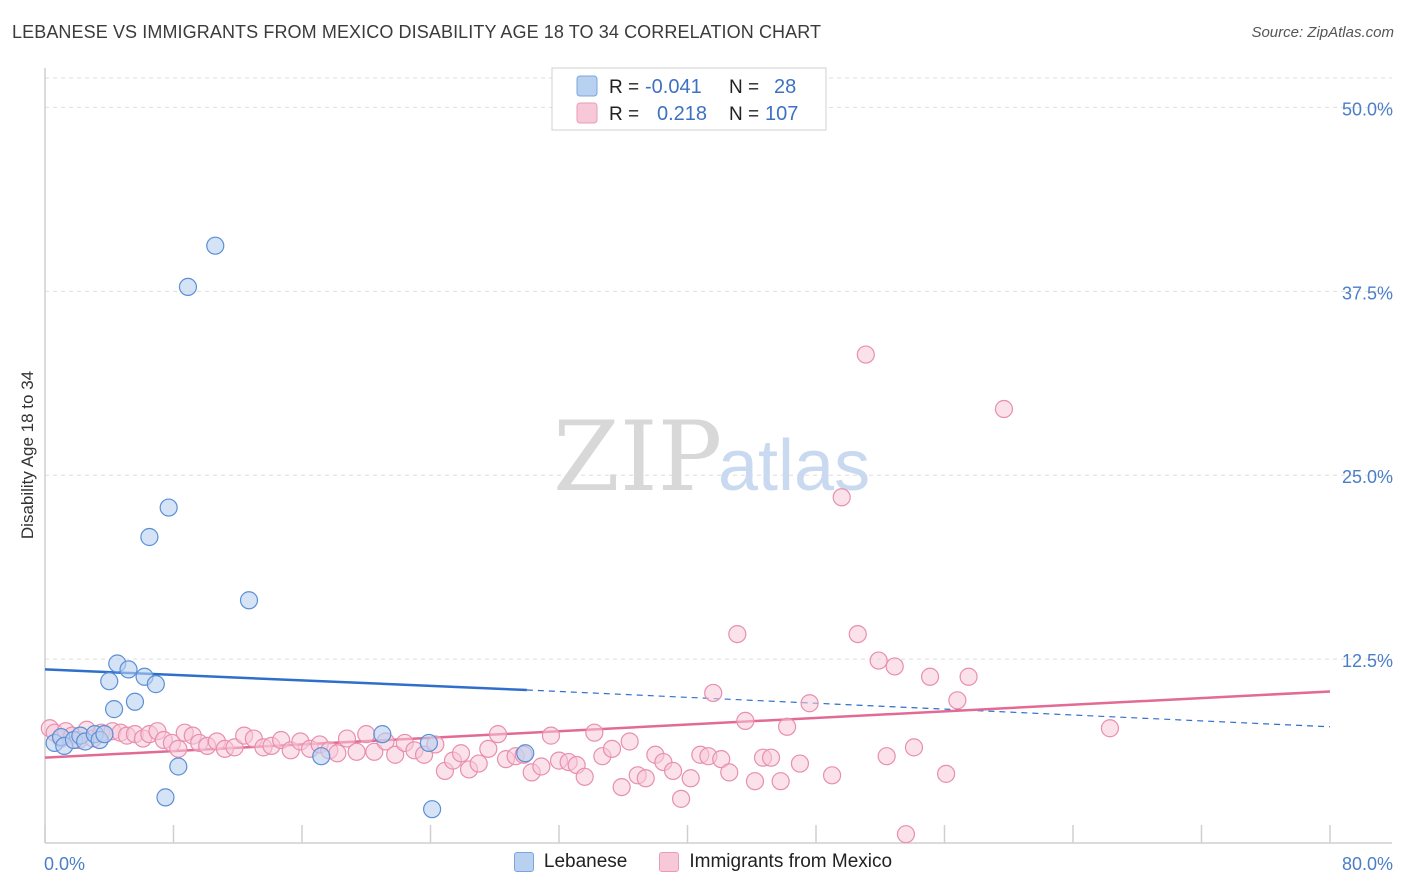 The width and height of the screenshot is (1406, 892). What do you see at coordinates (1367, 385) in the screenshot?
I see `y-axis-labels: 12.5% 25.0% 37.5% 50.0%` at bounding box center [1367, 385].